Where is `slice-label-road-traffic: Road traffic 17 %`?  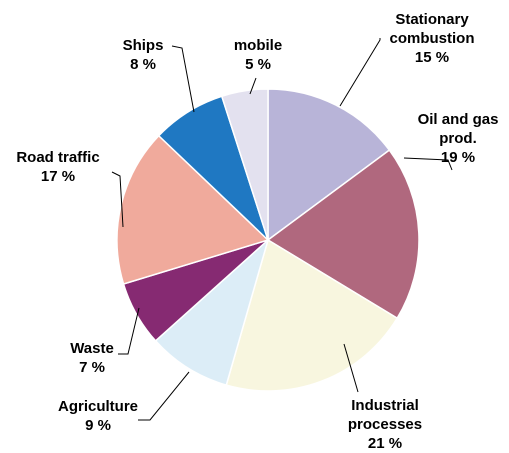 slice-label-road-traffic: Road traffic 17 % is located at coordinates (57, 167).